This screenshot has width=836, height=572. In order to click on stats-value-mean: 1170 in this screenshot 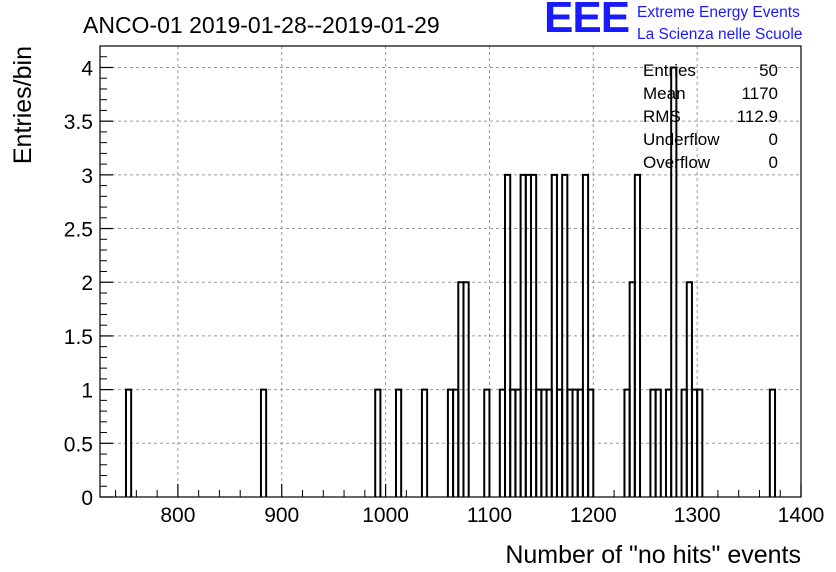, I will do `click(759, 93)`.